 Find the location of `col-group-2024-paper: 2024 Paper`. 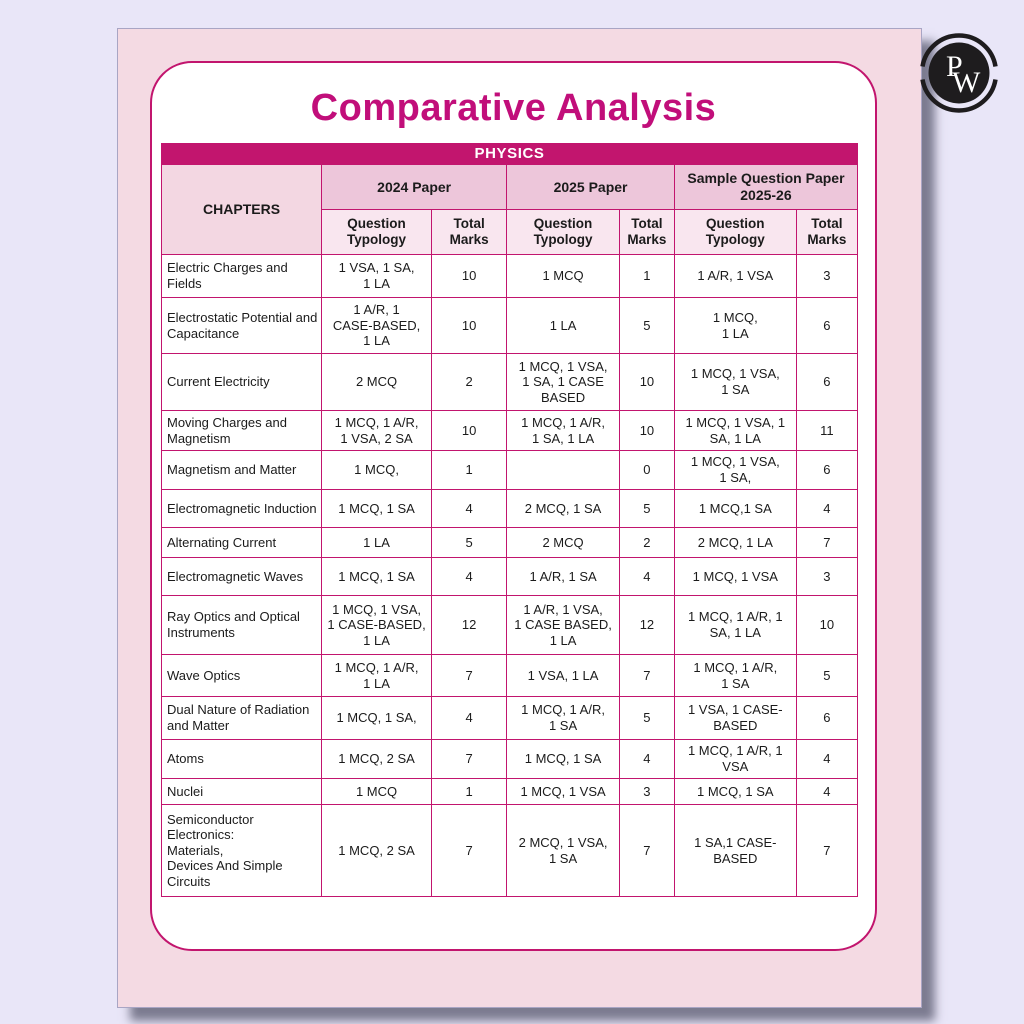

col-group-2024-paper: 2024 Paper is located at coordinates (414, 187).